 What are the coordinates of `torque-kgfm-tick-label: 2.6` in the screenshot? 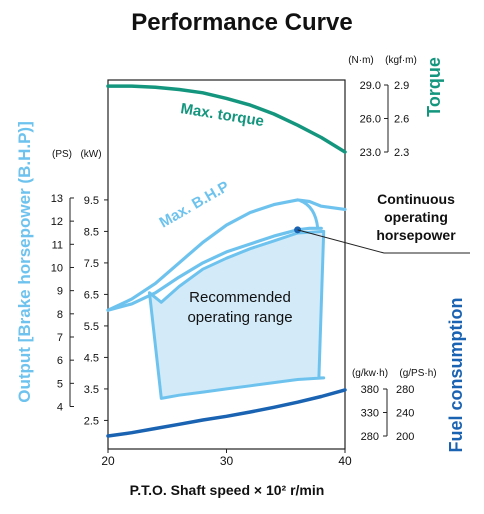 It's located at (401, 120).